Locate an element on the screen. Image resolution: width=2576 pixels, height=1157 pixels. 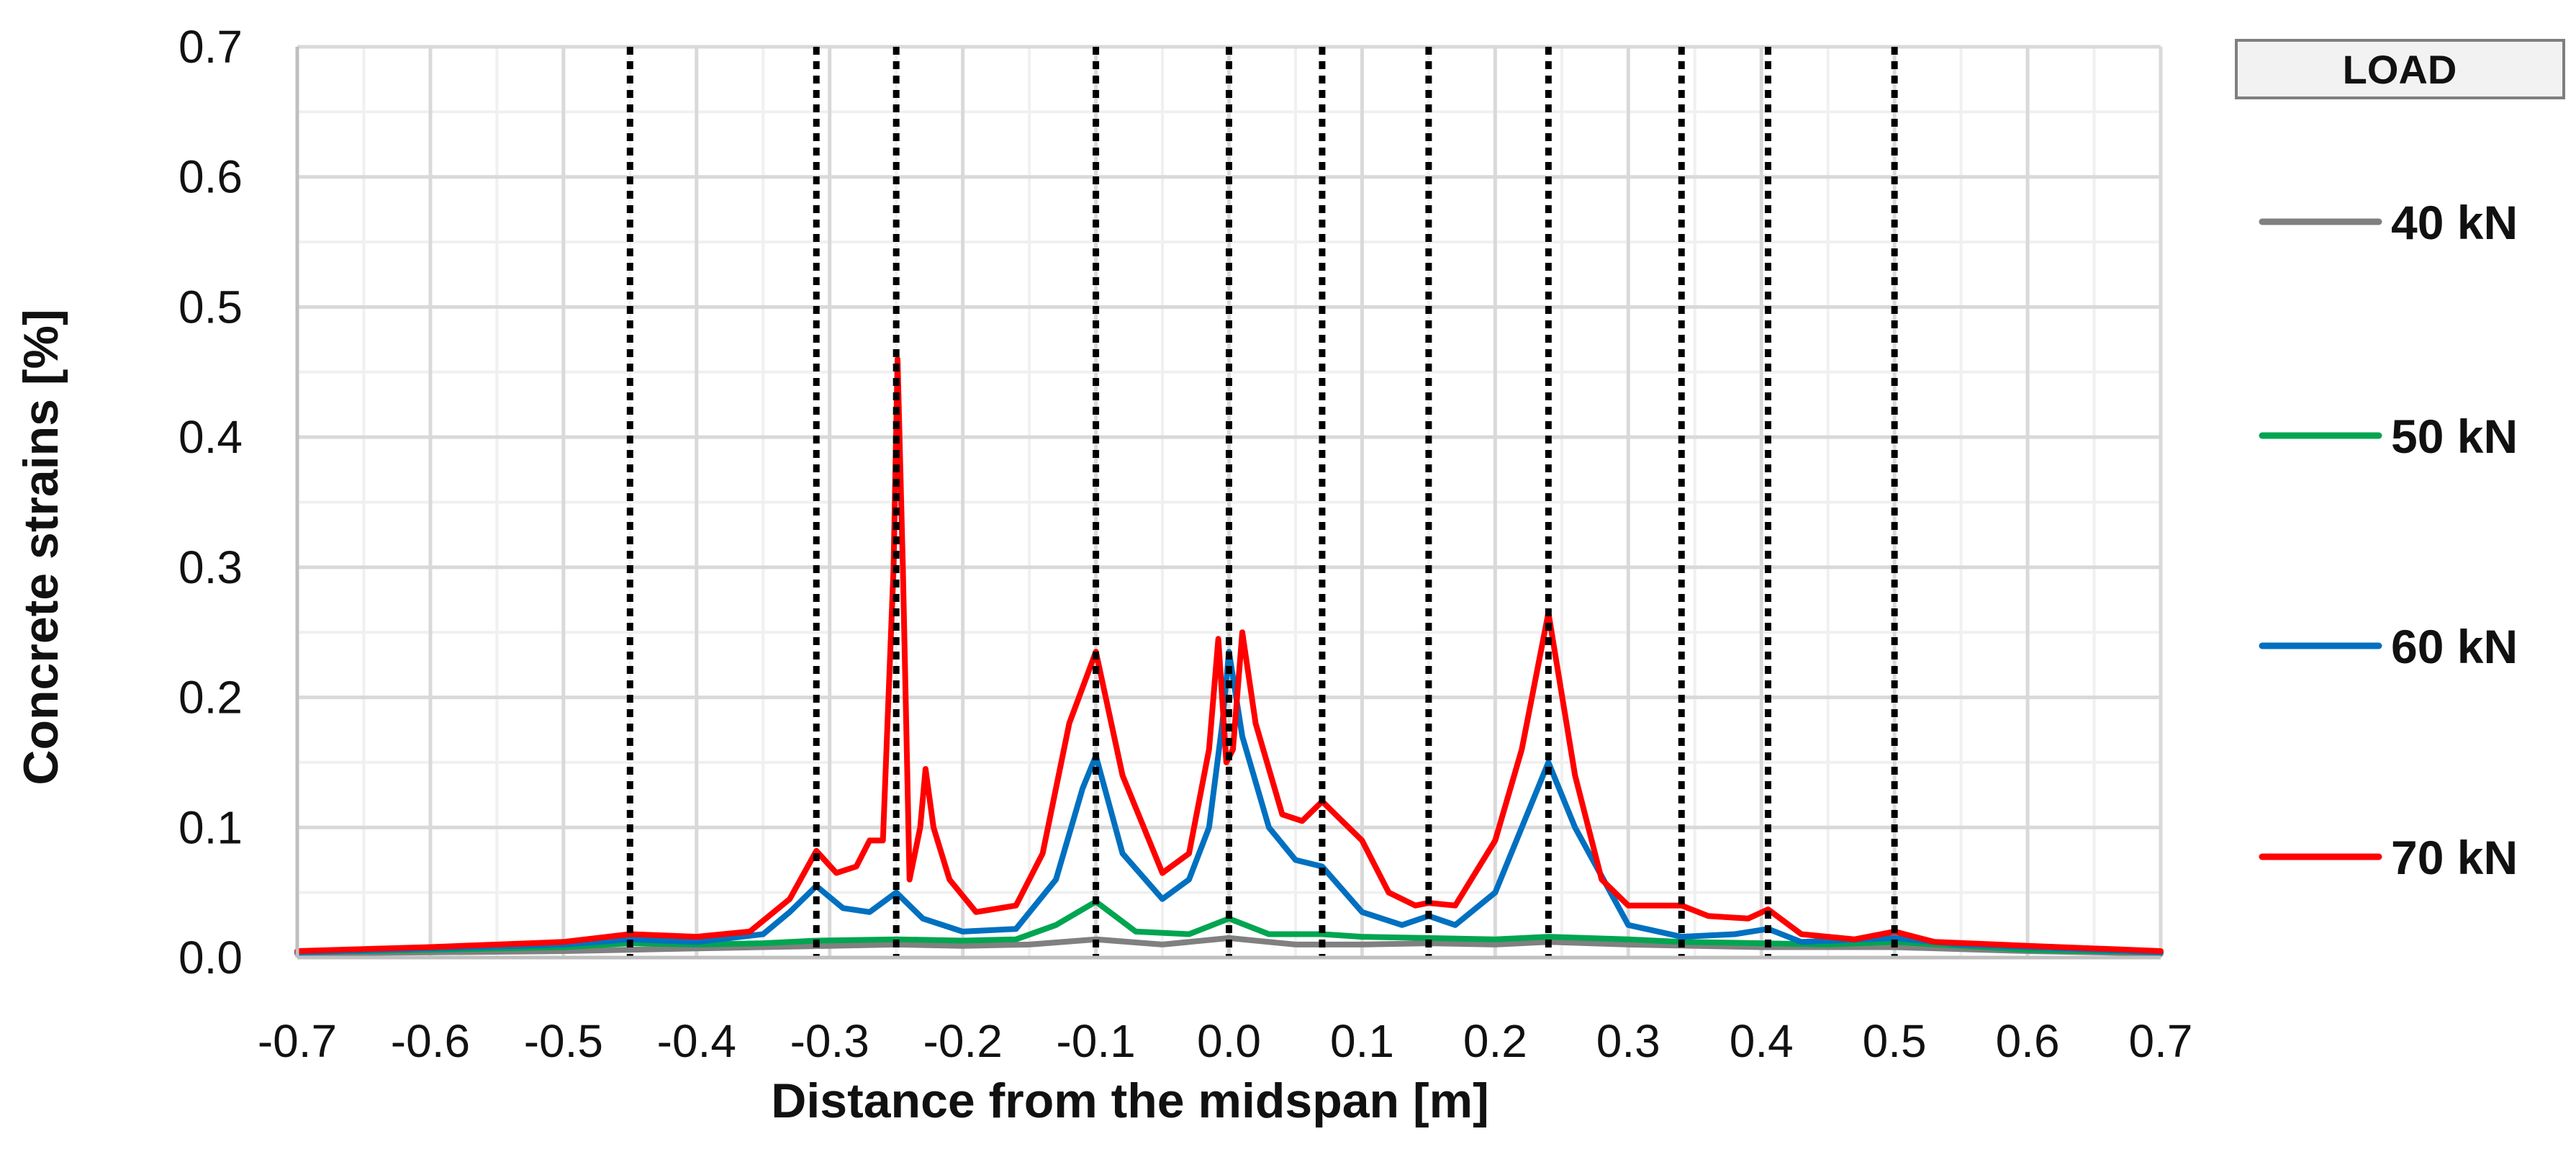
y-tick-labels: 0.0 0.1 0.2 0.3 0.4 0.5 0.6 0.7 is located at coordinates (210, 502).